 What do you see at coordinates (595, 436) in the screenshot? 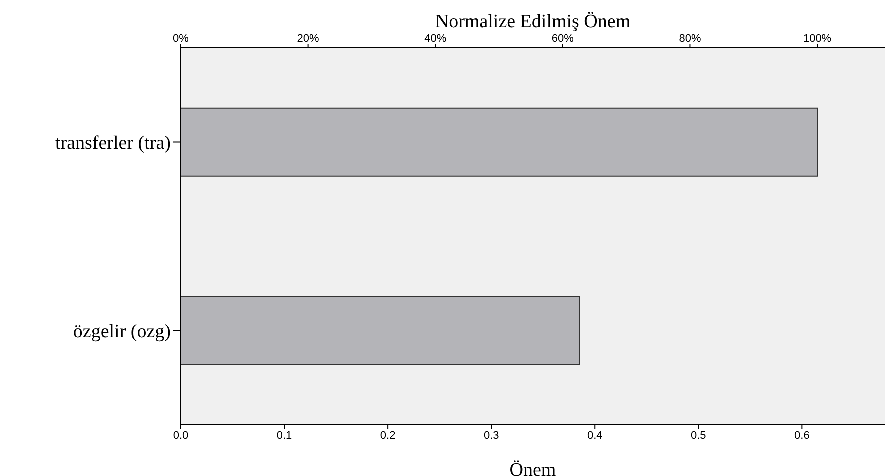
I see `x-tick-label: 0.4` at bounding box center [595, 436].